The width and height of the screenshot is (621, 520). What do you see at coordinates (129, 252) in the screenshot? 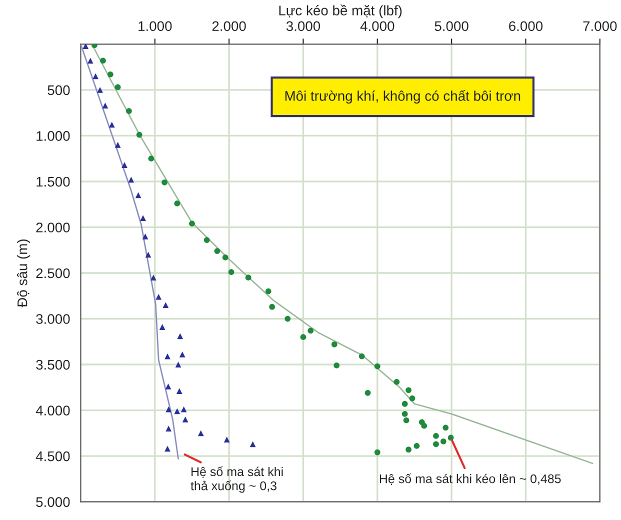
I see `line-series` at bounding box center [129, 252].